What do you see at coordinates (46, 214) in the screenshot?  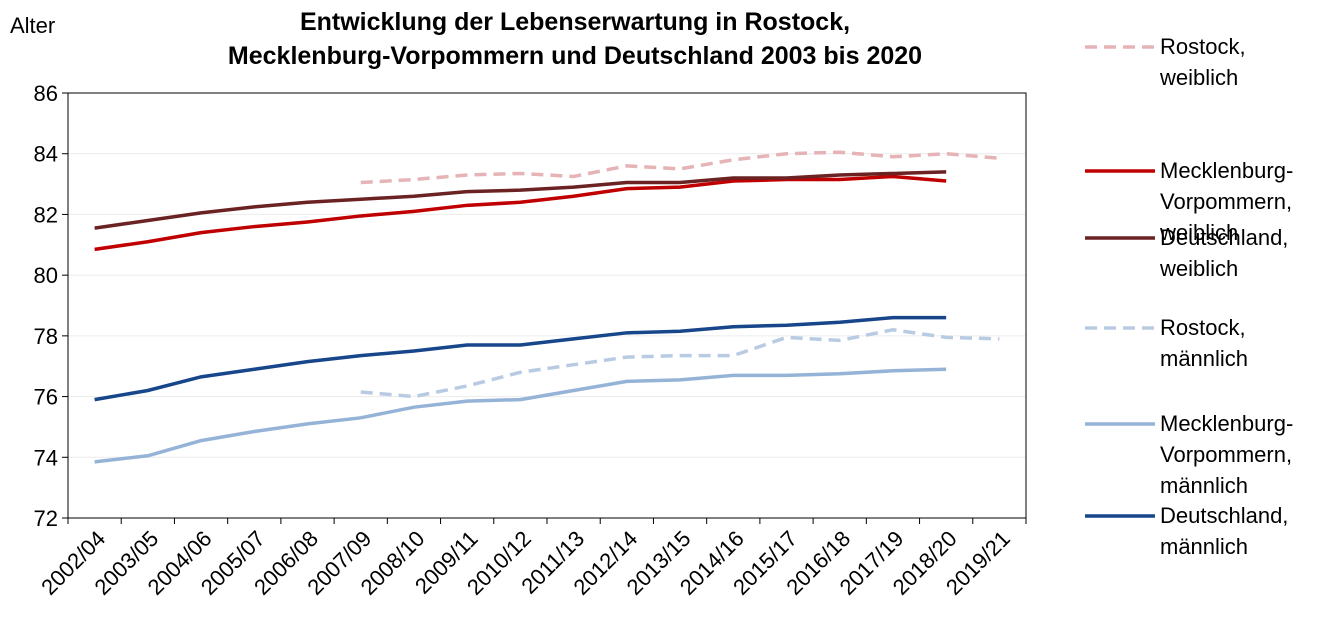 I see `y-tick-label: 82` at bounding box center [46, 214].